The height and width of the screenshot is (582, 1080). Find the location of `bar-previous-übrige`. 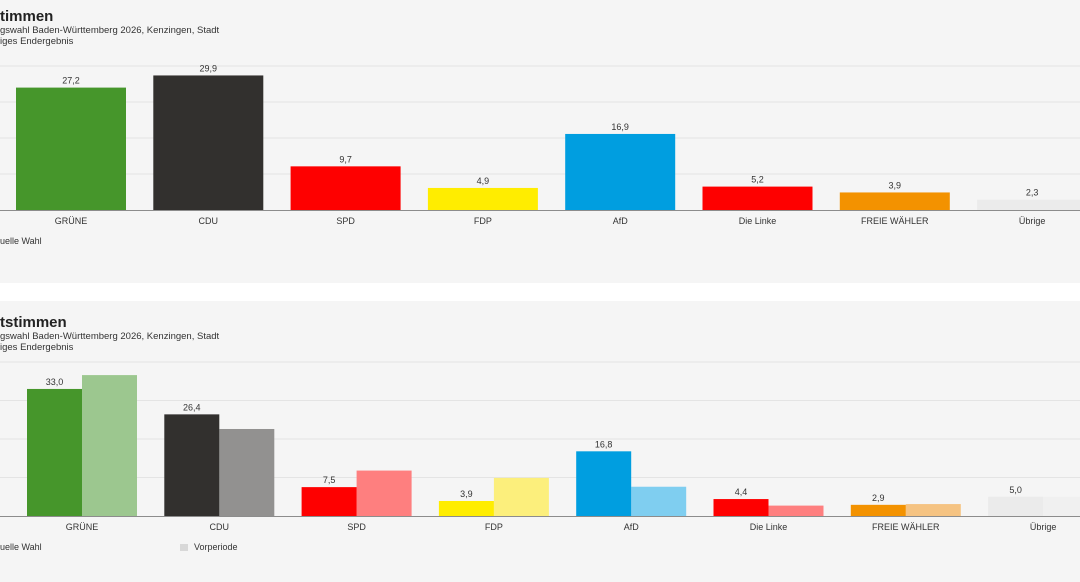

bar-previous-übrige is located at coordinates (1061, 506).